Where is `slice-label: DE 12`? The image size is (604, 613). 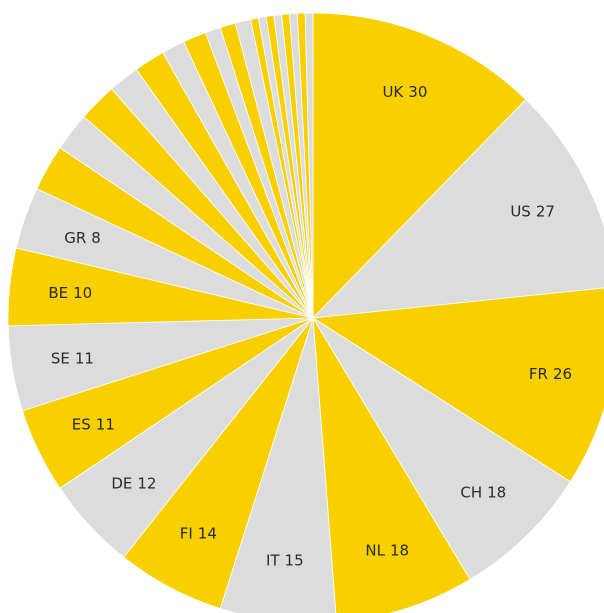
slice-label: DE 12 is located at coordinates (133, 483).